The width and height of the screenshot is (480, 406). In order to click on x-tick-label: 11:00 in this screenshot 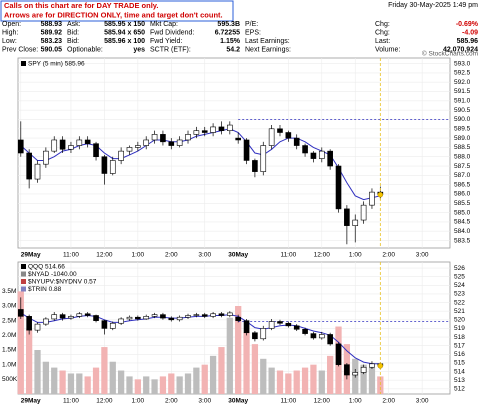, I will do `click(288, 401)`.